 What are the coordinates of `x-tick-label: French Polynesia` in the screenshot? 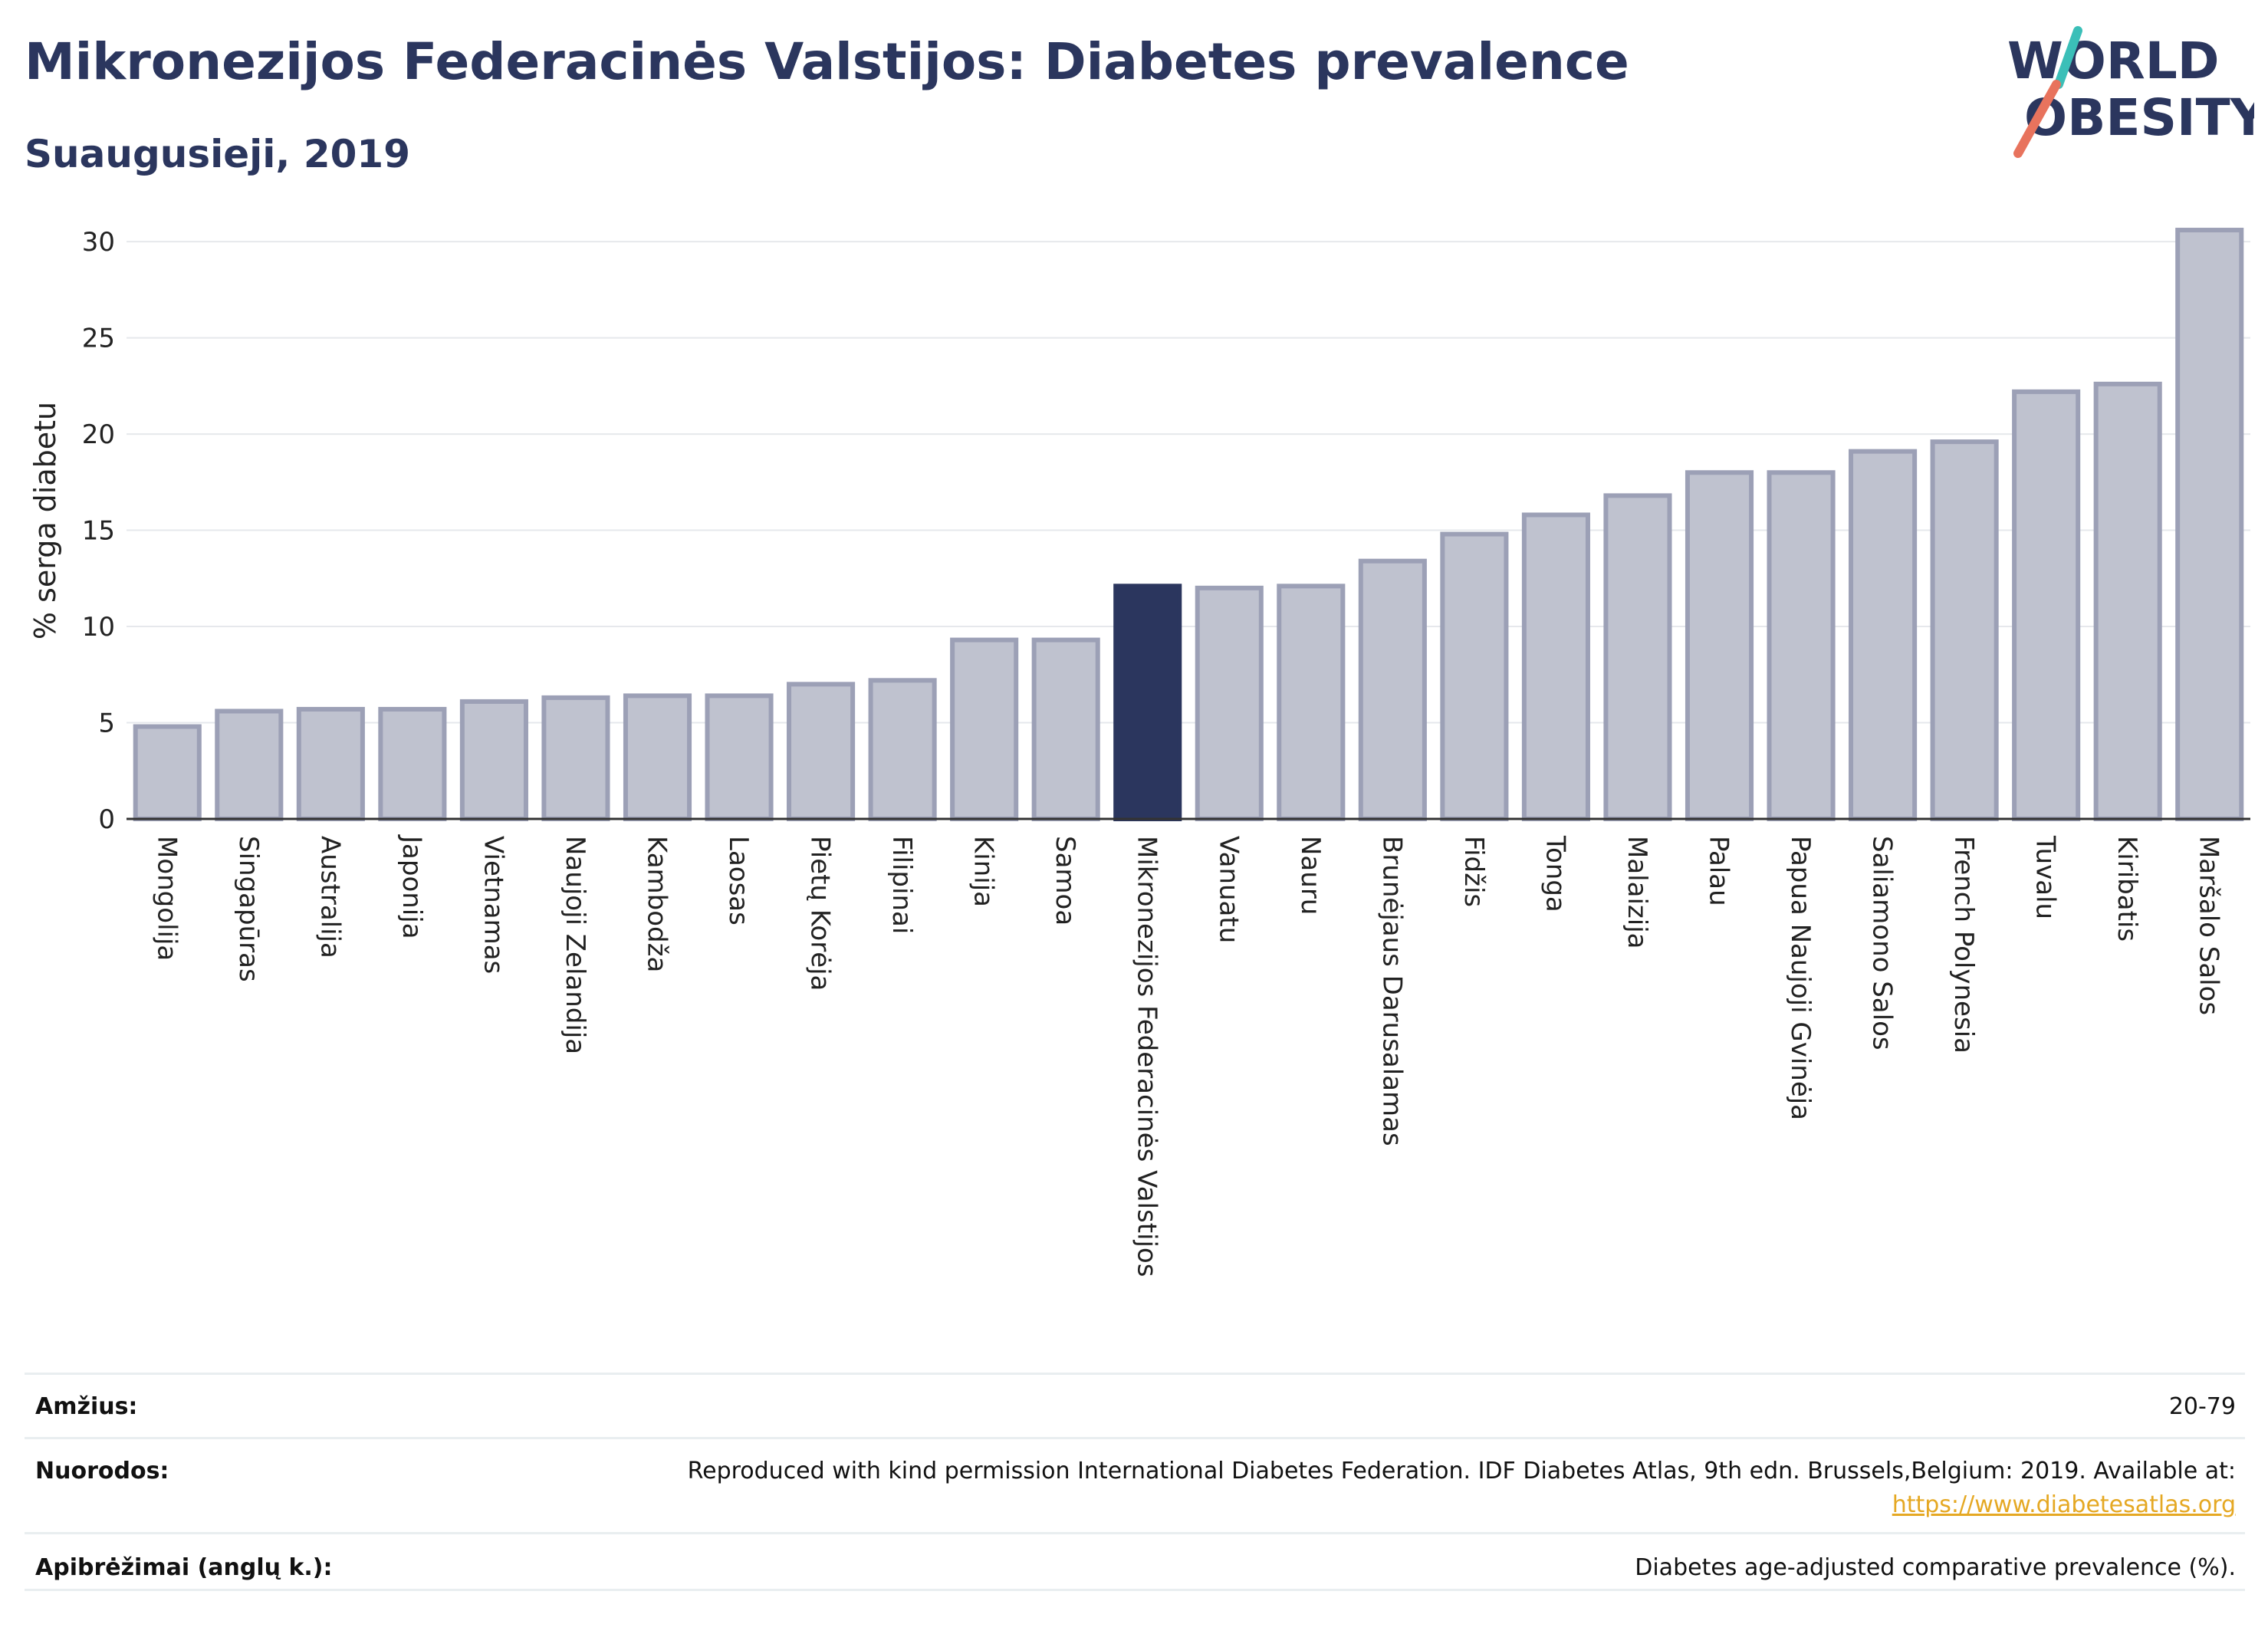 It's located at (1963, 945).